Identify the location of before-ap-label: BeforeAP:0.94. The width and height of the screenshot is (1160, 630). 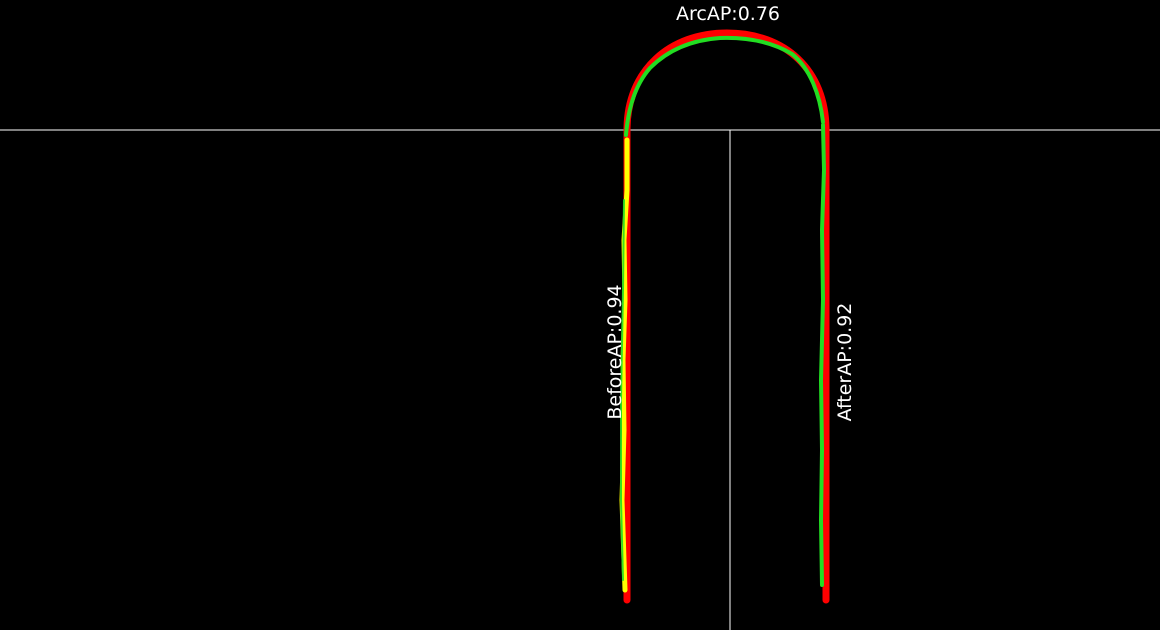
(615, 351).